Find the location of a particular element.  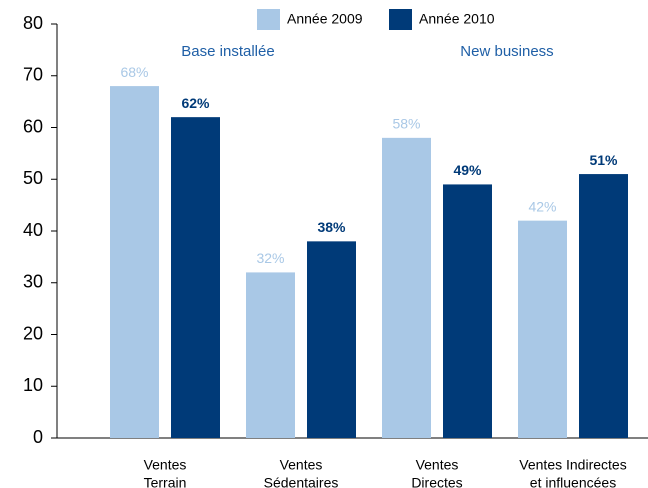

data-label: 62% is located at coordinates (195, 103).